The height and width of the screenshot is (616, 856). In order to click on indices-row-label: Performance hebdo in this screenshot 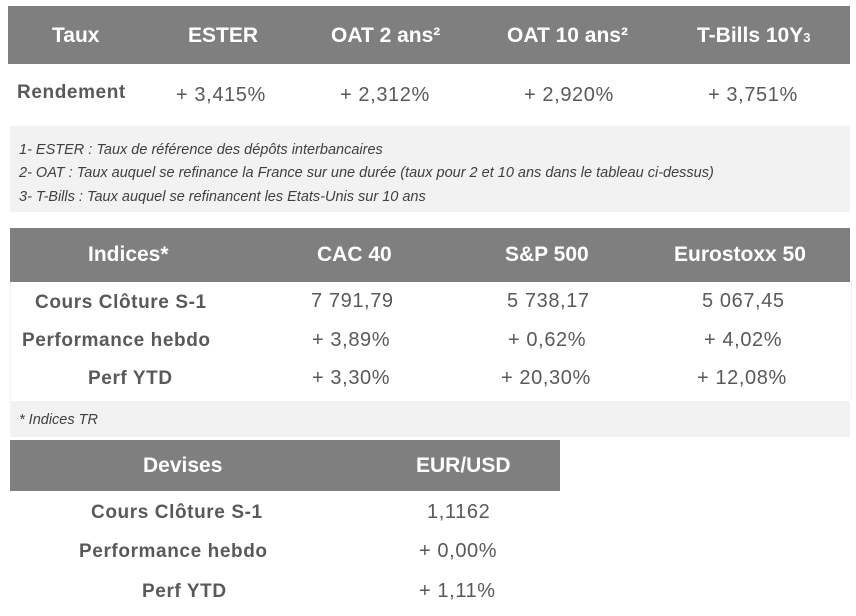, I will do `click(116, 340)`.